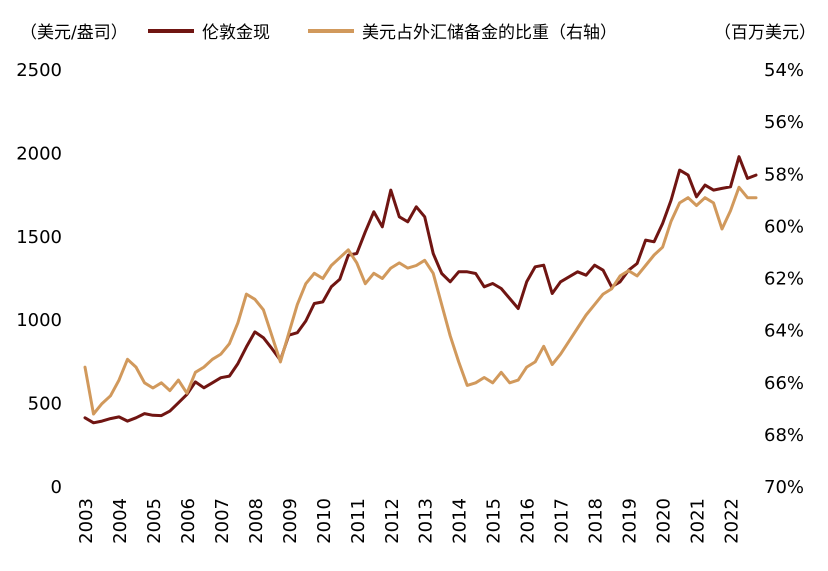 This screenshot has height=571, width=828. Describe the element at coordinates (784, 487) in the screenshot. I see `right-axis-tick-label: 70%` at that location.